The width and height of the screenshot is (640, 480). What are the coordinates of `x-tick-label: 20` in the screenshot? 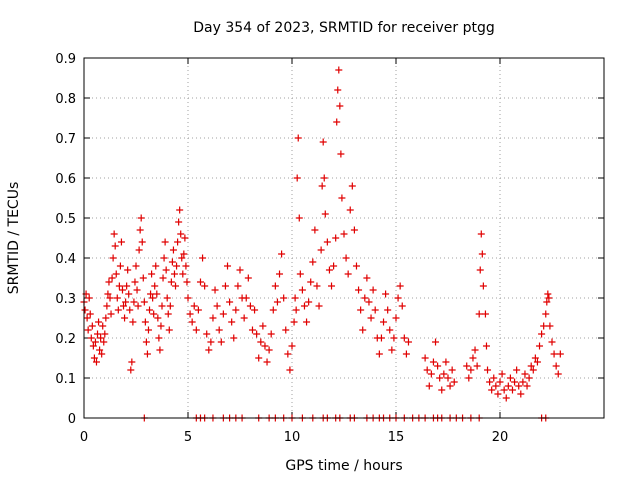 It's located at (500, 437).